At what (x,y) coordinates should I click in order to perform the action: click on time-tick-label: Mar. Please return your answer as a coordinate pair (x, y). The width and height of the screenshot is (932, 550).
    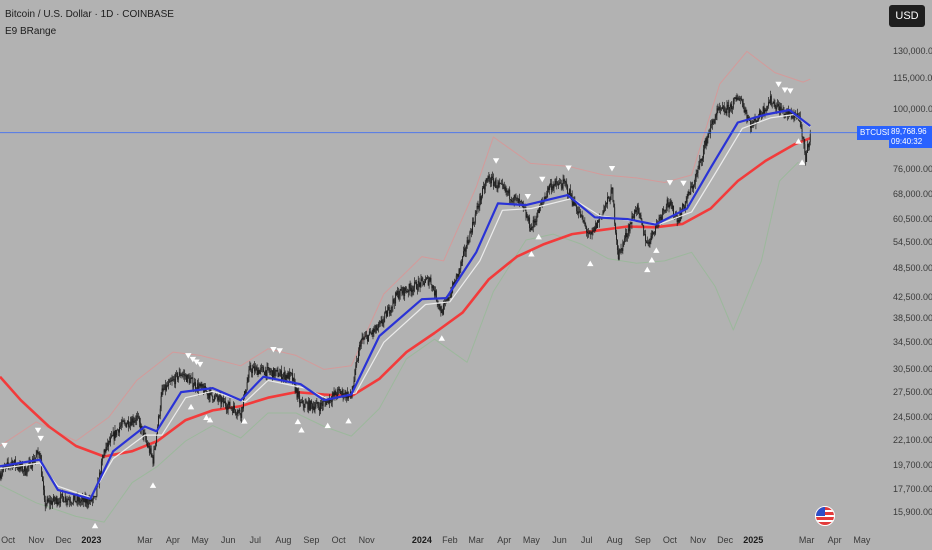
    Looking at the image, I should click on (806, 540).